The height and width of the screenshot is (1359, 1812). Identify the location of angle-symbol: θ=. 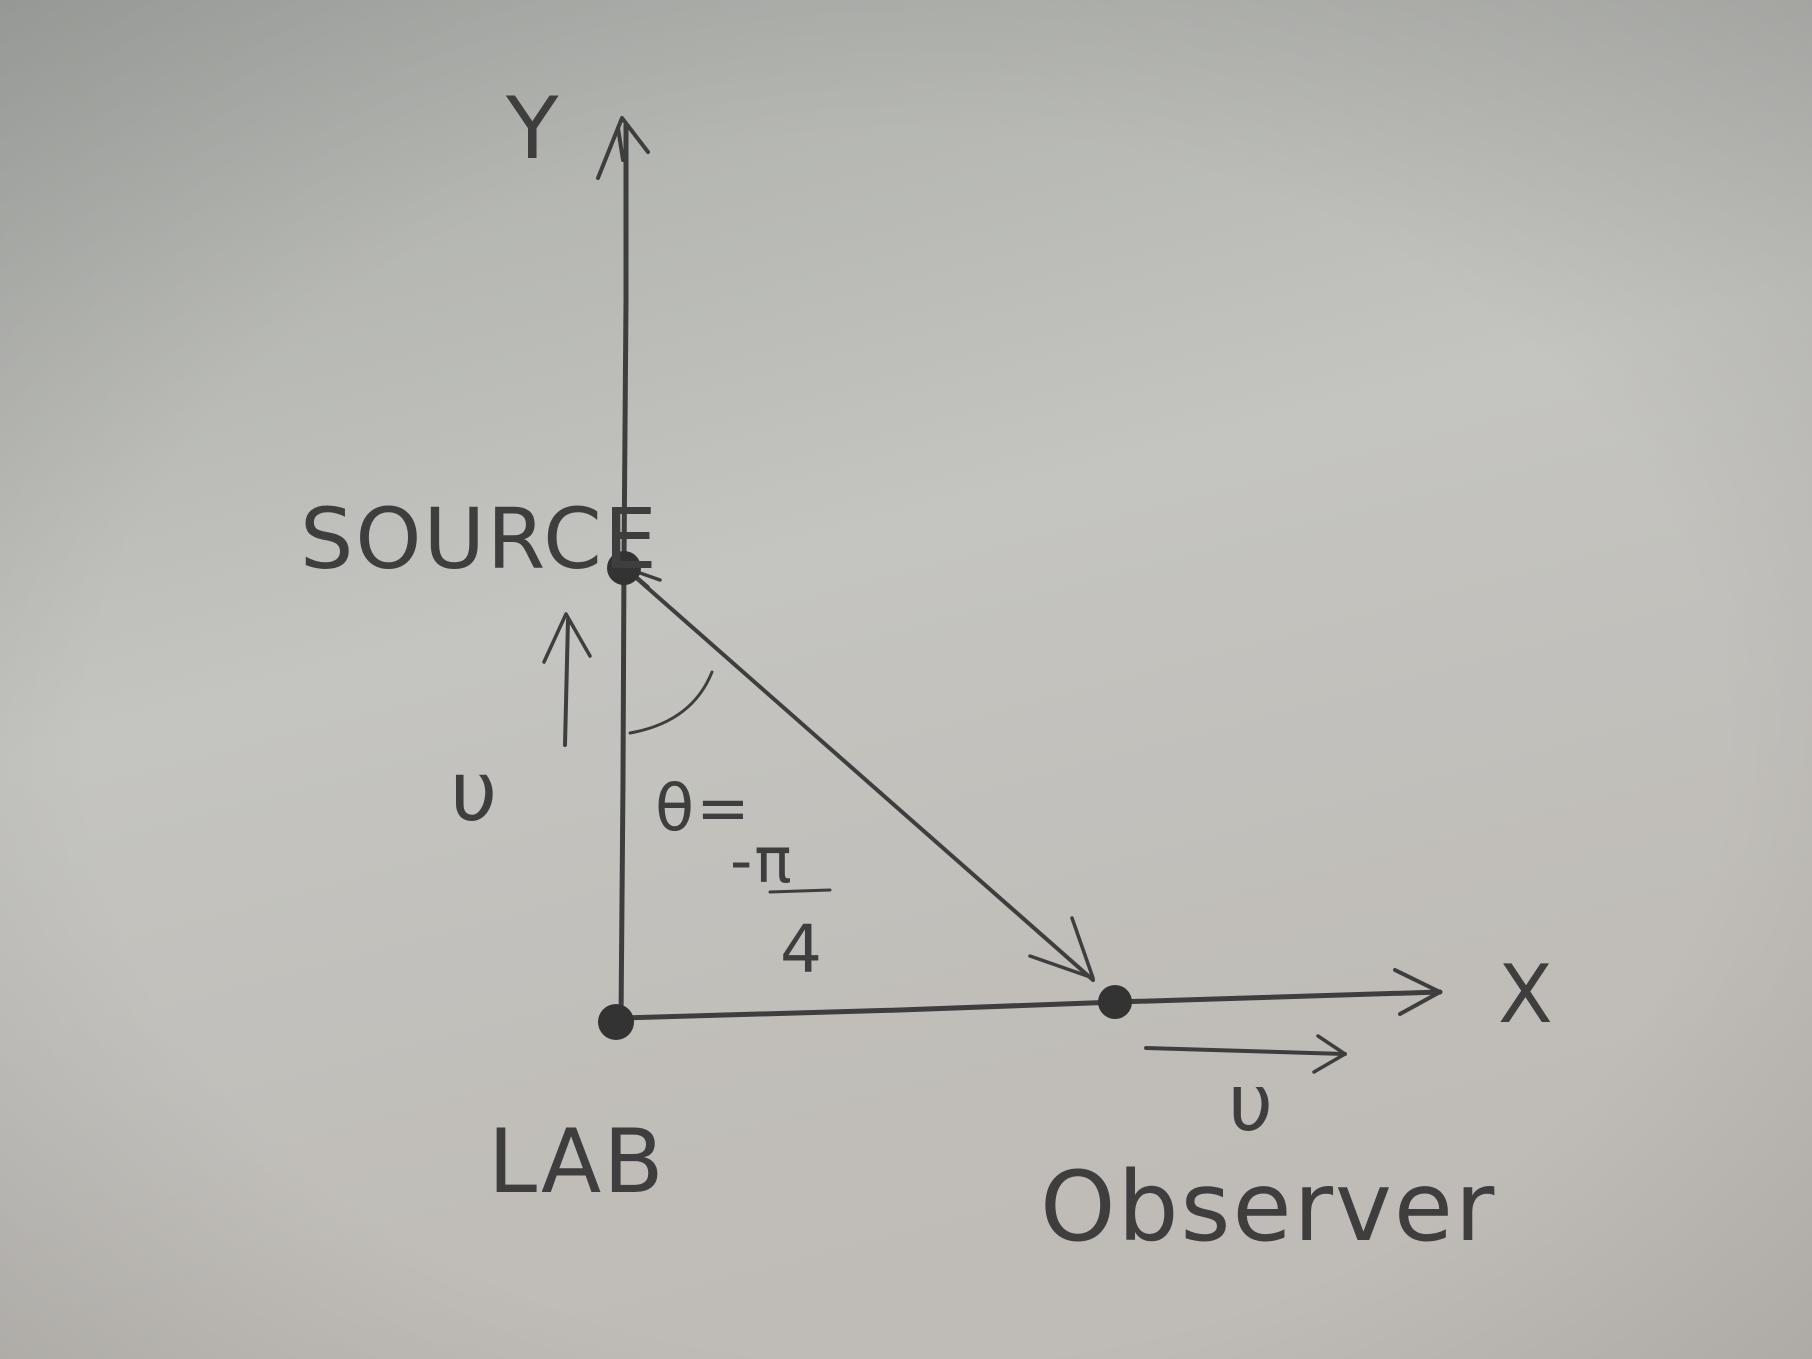
(703, 809).